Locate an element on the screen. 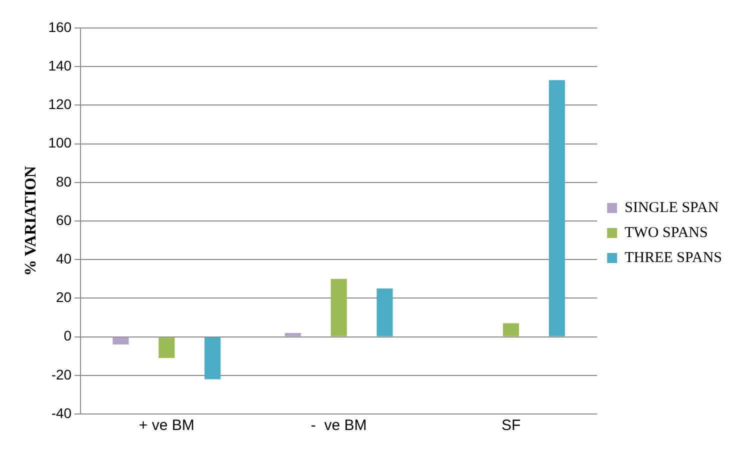 Image resolution: width=754 pixels, height=458 pixels. y-tick-label: 120 is located at coordinates (60, 104).